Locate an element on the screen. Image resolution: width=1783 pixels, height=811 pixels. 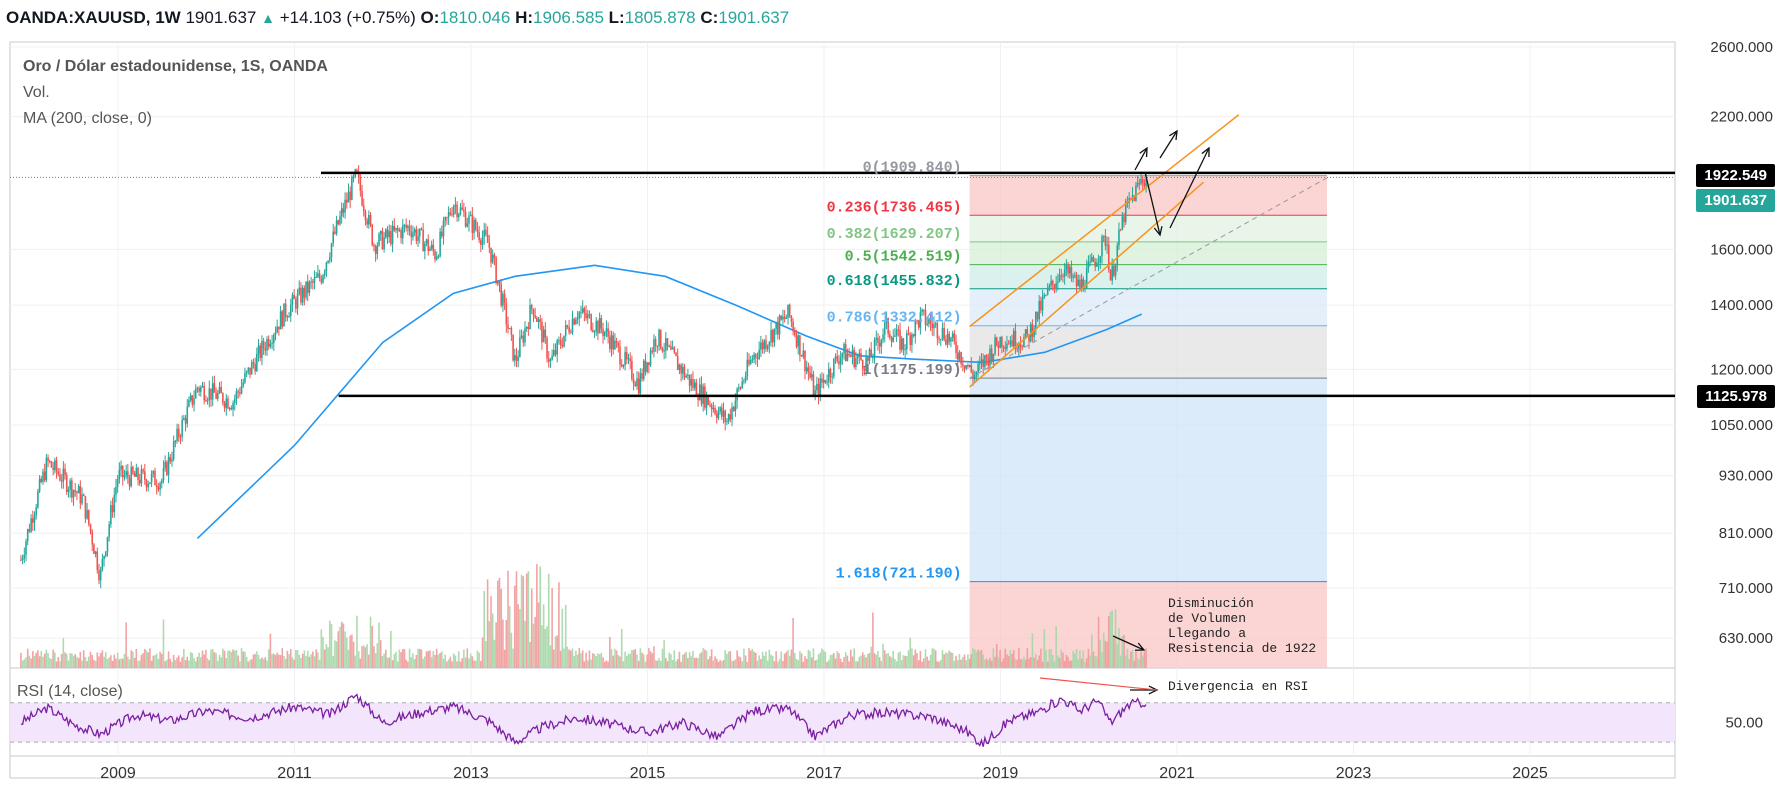
price-tick-label: 810.000 is located at coordinates (1746, 533).